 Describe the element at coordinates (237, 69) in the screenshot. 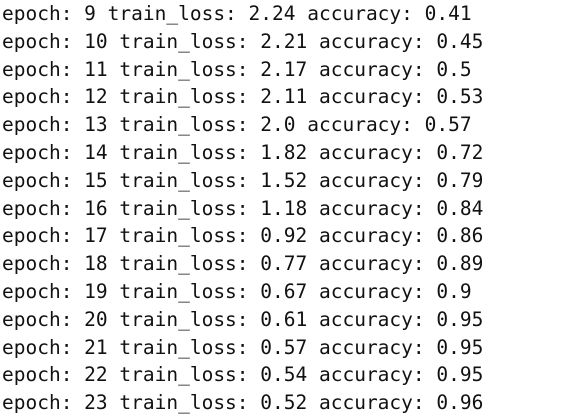

I see `log-line: epoch: 11 train_loss: 2.17 accuracy: 0.5` at that location.